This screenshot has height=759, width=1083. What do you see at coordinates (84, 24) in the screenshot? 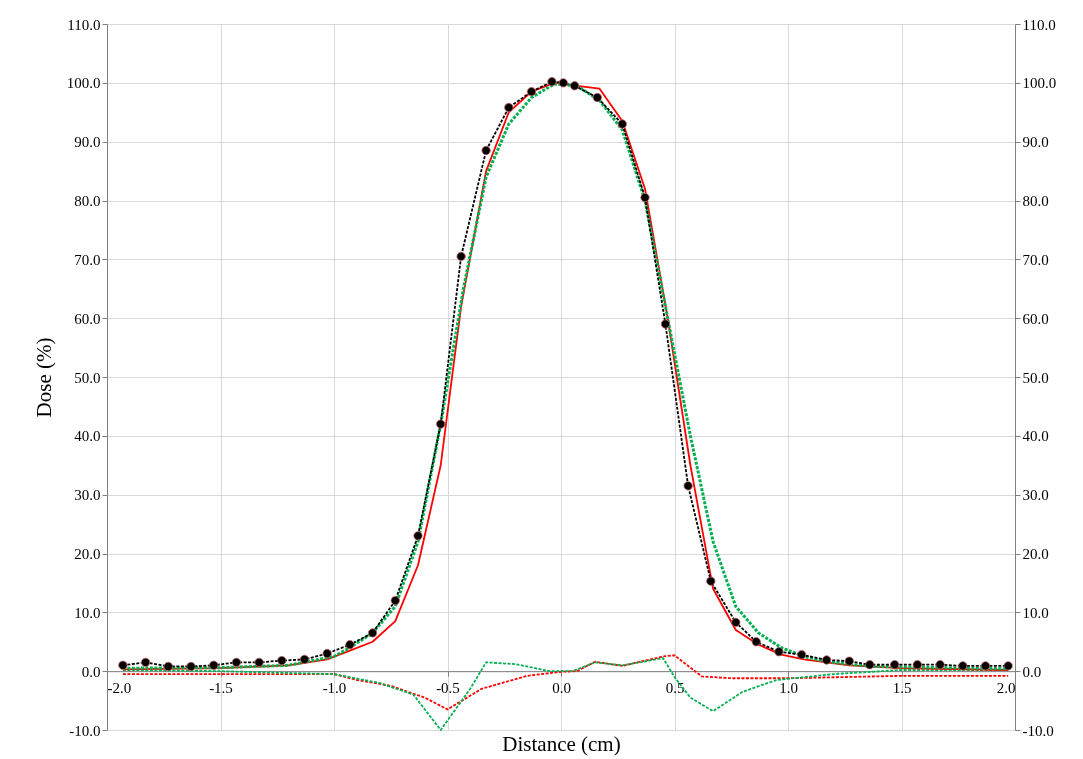
I see `y-tick-label: 110.0` at bounding box center [84, 24].